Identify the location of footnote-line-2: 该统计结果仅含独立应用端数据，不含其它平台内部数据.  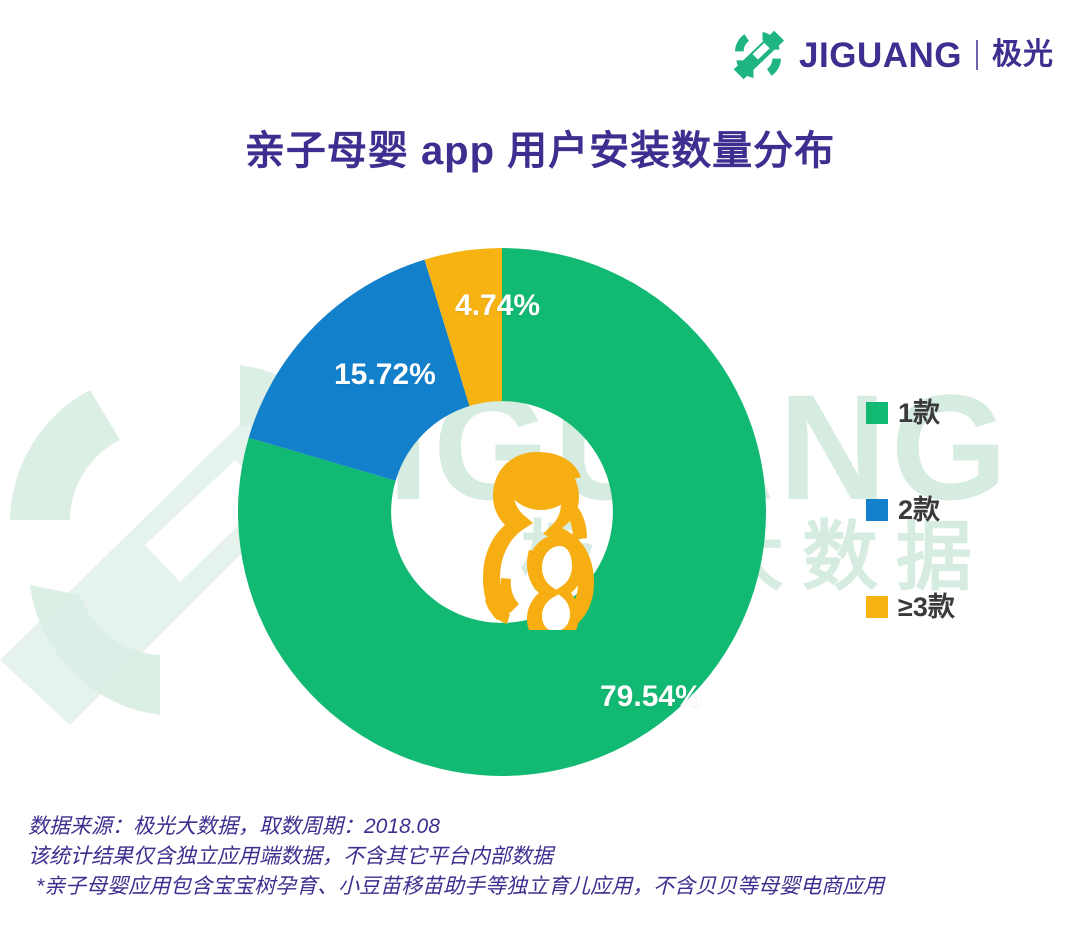
(290, 856).